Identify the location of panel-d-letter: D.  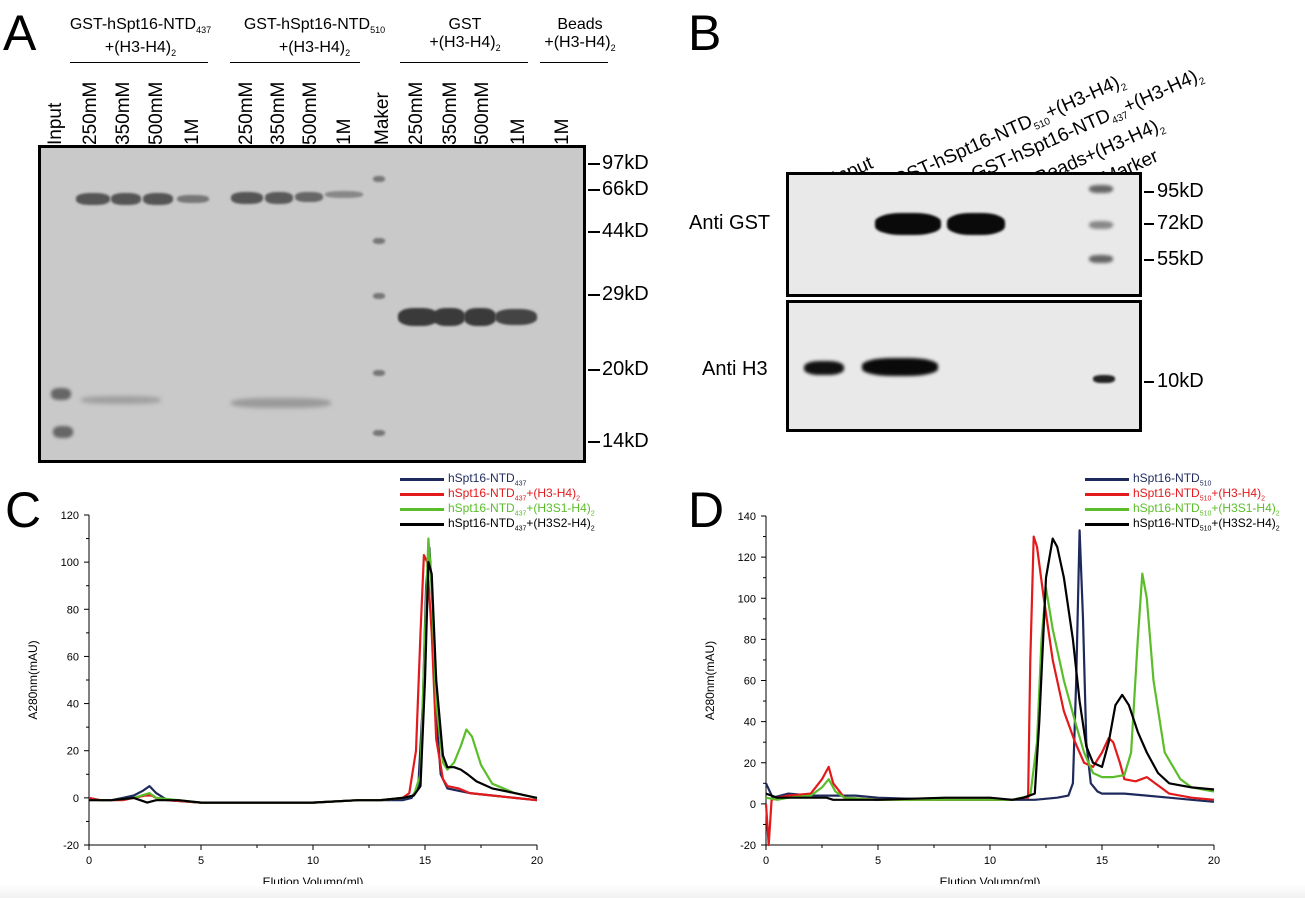
(706, 510).